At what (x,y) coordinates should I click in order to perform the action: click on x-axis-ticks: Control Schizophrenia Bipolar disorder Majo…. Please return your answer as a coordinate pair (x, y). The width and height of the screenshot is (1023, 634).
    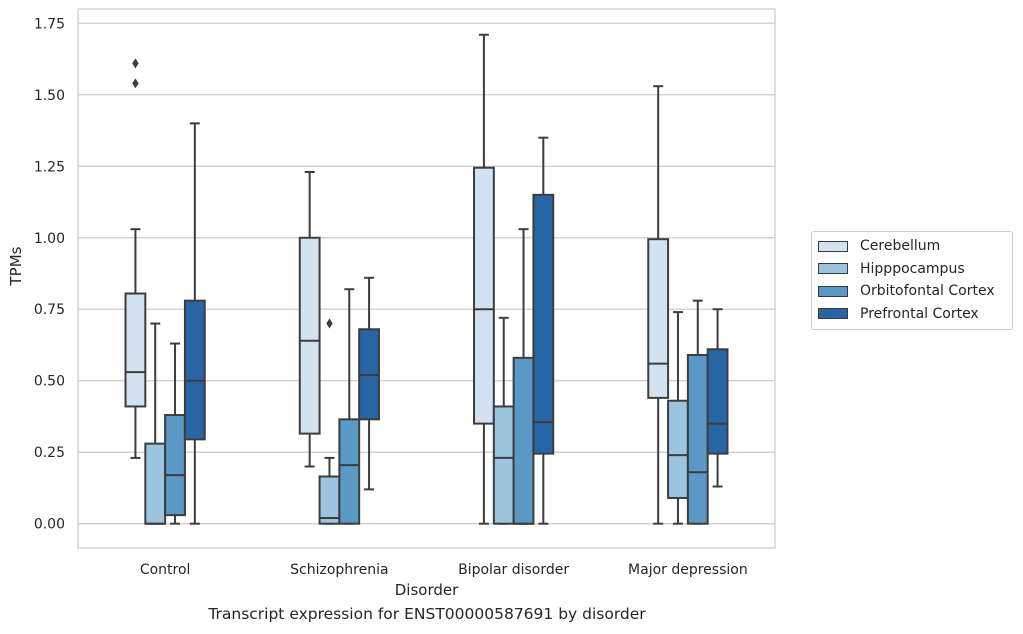
    Looking at the image, I should click on (444, 570).